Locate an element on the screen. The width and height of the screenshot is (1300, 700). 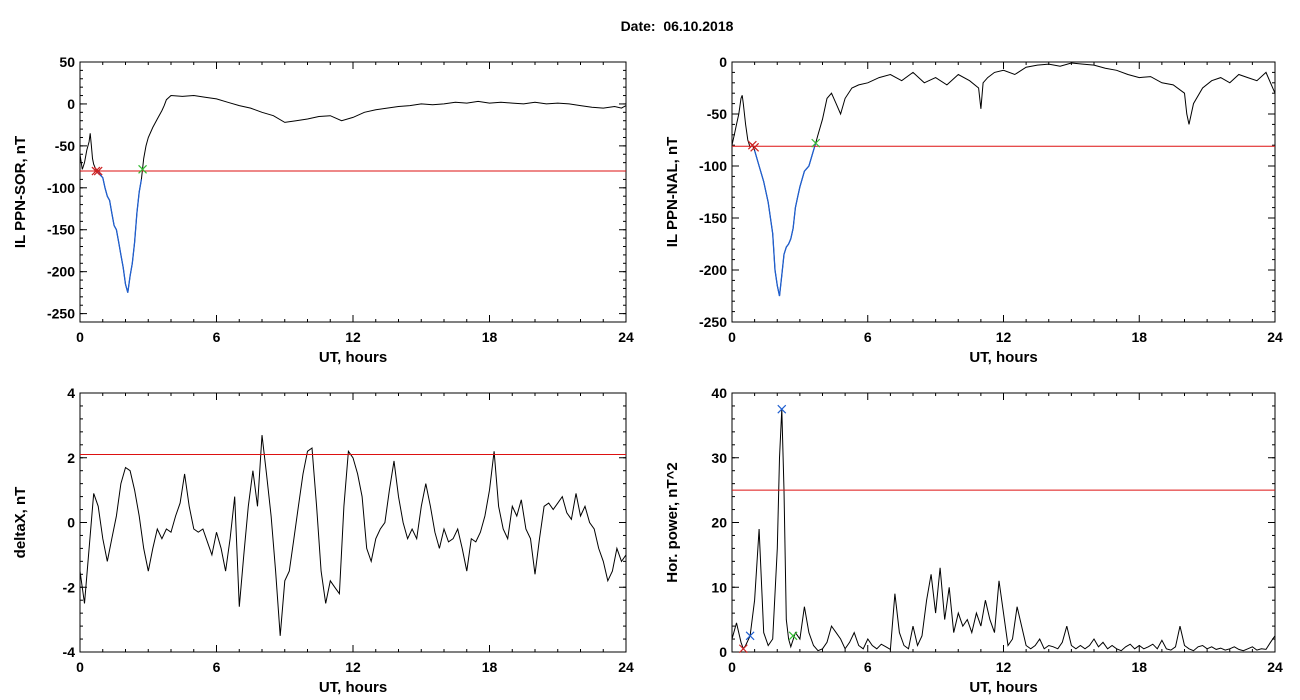
y-axis-label: IL PPN-NAL, nT is located at coordinates (672, 192).